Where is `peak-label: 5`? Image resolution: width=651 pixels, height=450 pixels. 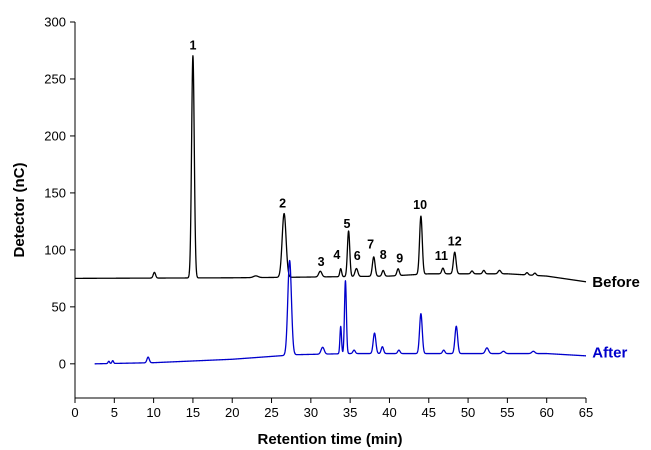 peak-label: 5 is located at coordinates (347, 224).